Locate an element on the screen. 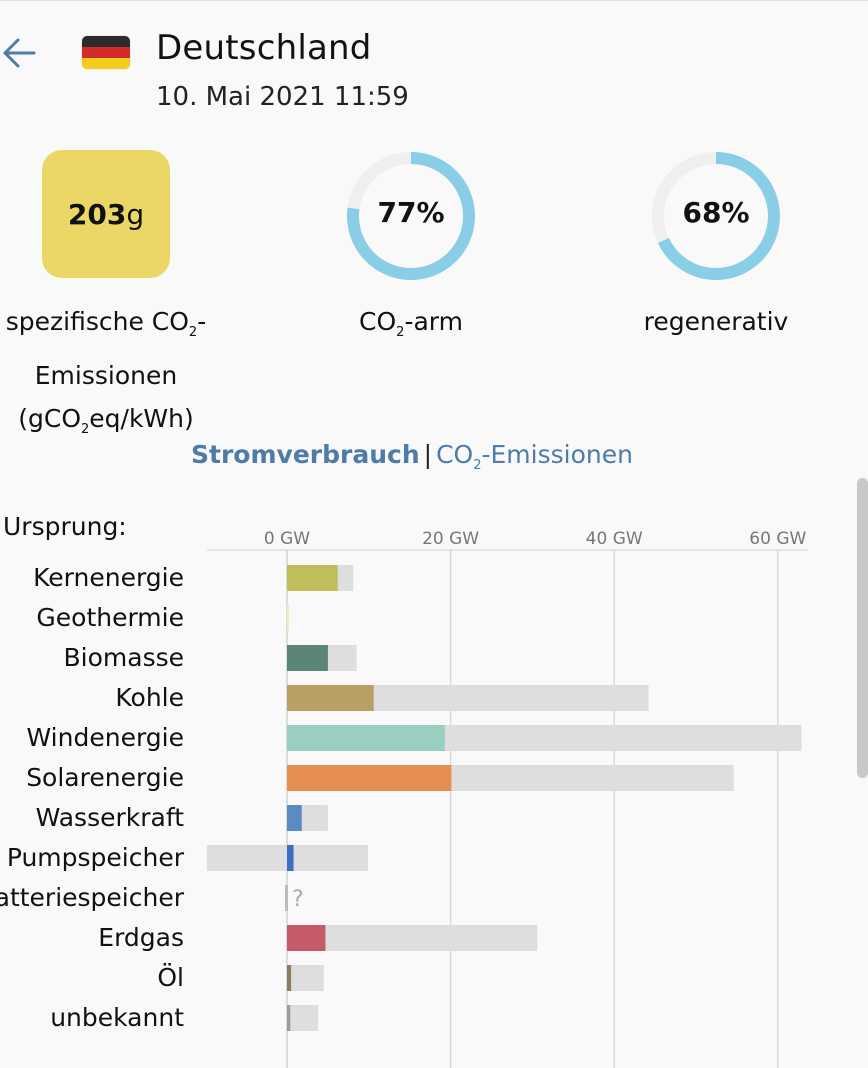  unknown-marker: ? is located at coordinates (298, 899).